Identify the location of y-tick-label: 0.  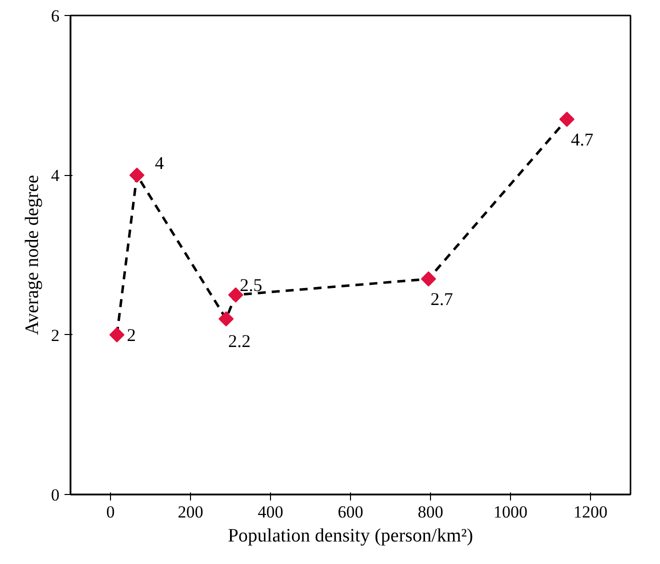
(55, 495).